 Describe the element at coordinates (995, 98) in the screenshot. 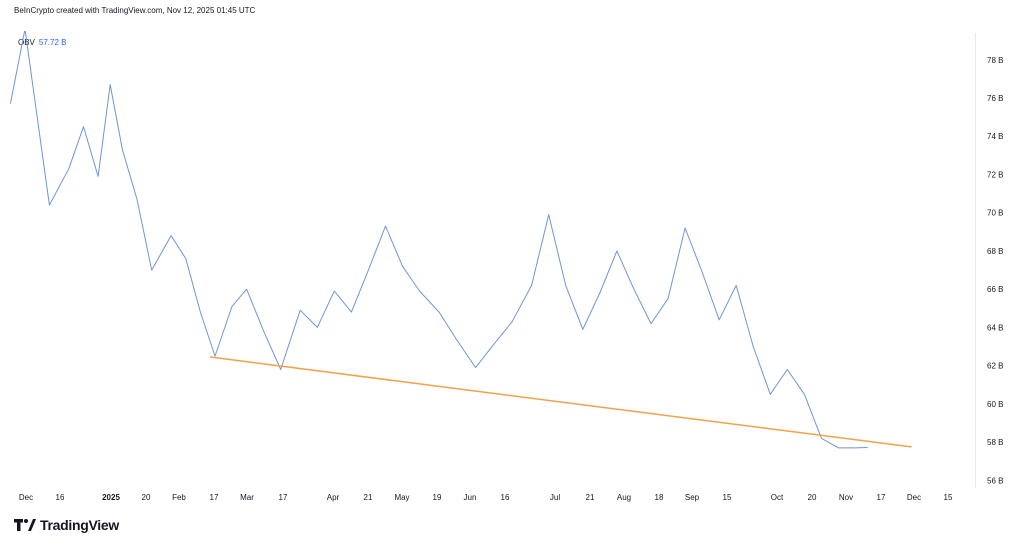

I see `y-tick-label: 76 B` at that location.